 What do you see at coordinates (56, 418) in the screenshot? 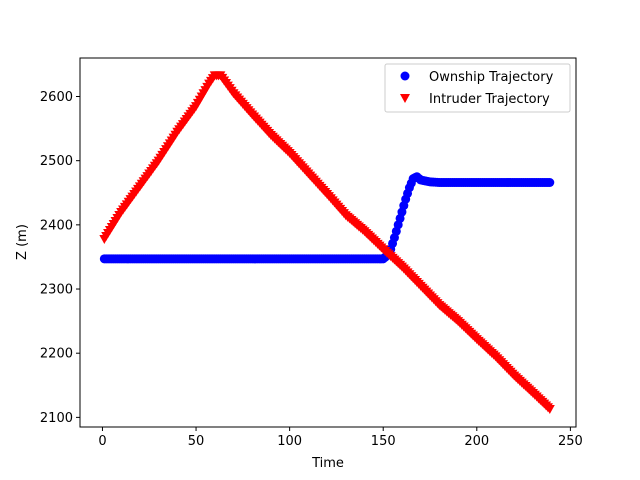
I see `y-tick-label: 2100` at bounding box center [56, 418].